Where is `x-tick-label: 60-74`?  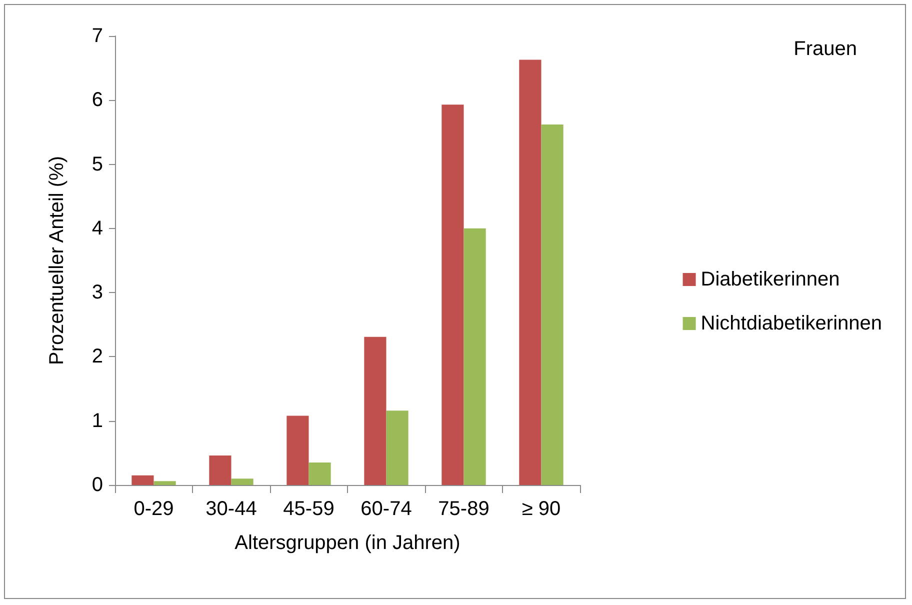
x-tick-label: 60-74 is located at coordinates (386, 509).